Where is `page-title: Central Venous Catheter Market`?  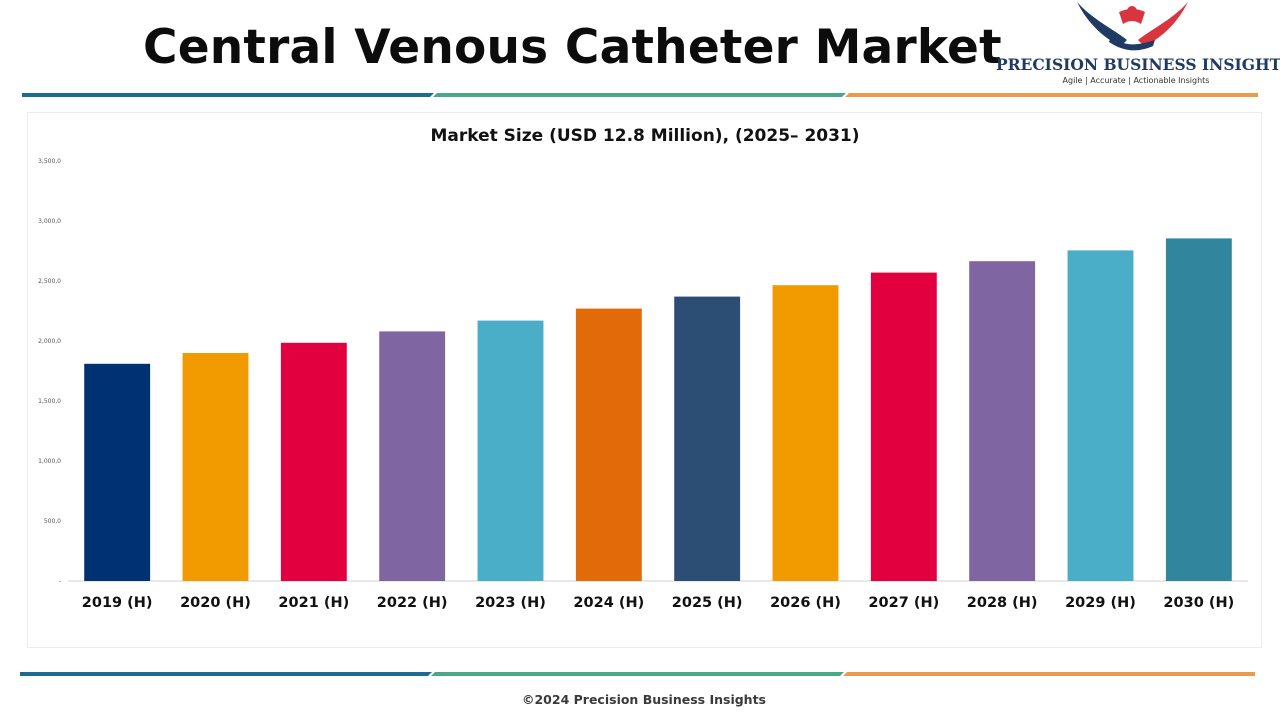
page-title: Central Venous Catheter Market is located at coordinates (572, 47).